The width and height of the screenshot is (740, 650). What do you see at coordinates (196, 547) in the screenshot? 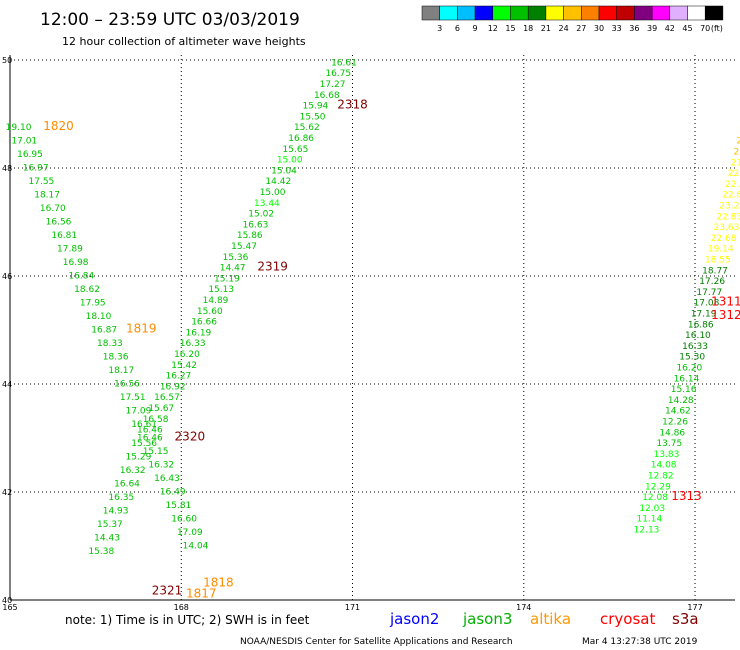
I see `wave-height-value: 14.04` at bounding box center [196, 547].